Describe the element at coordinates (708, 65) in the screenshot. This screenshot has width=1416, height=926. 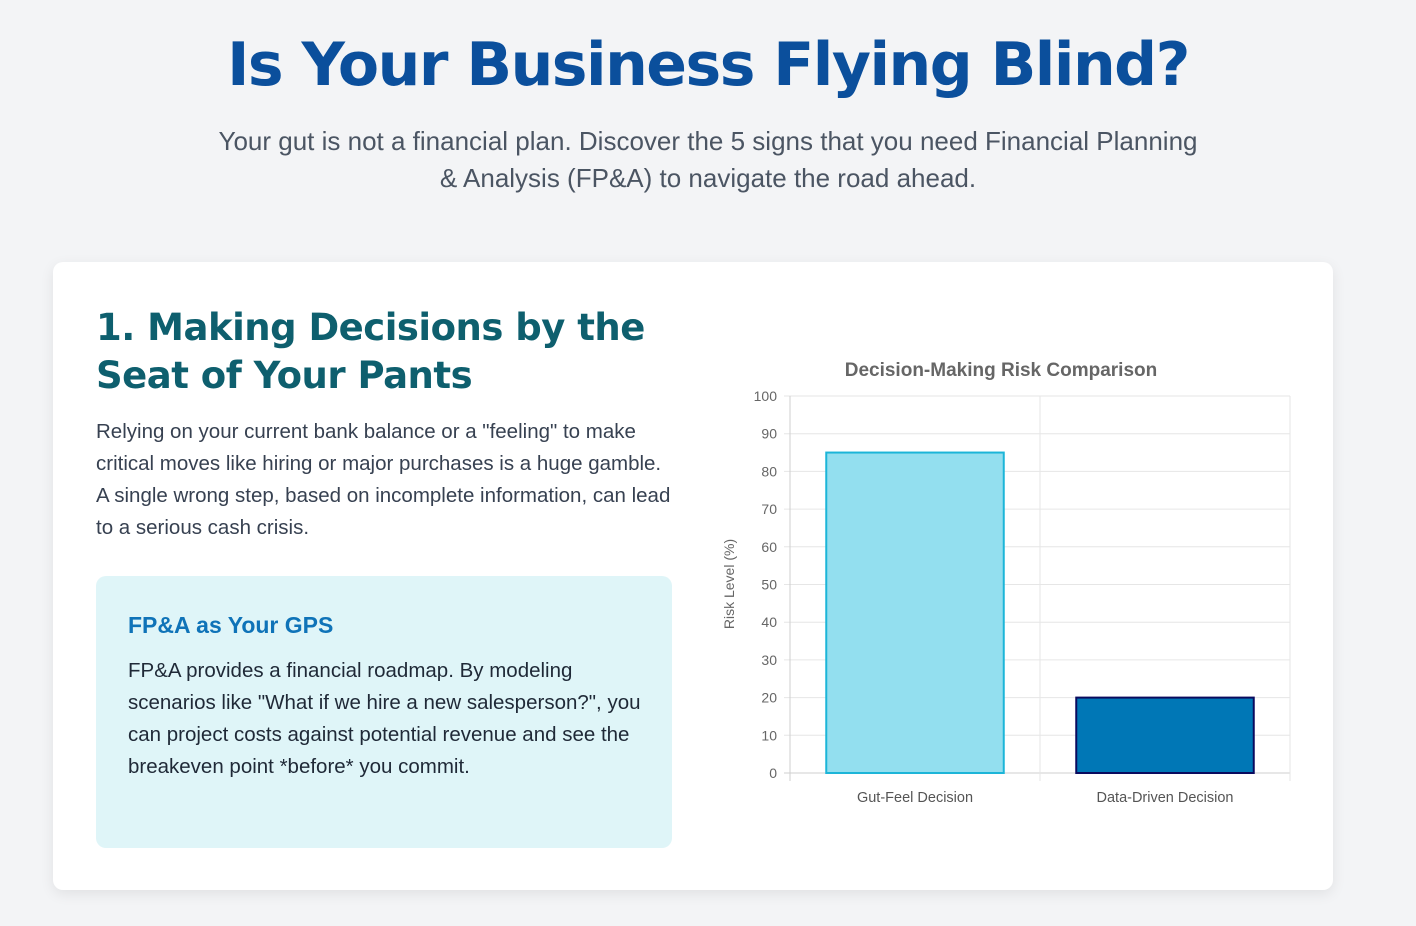
I see `page-title: Is Your Business Flying Blind?` at that location.